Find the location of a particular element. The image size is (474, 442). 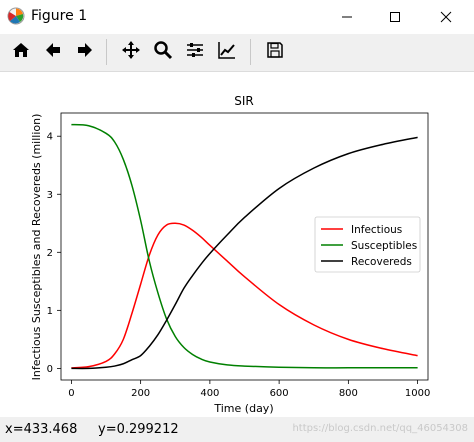

save-button is located at coordinates (275, 52).